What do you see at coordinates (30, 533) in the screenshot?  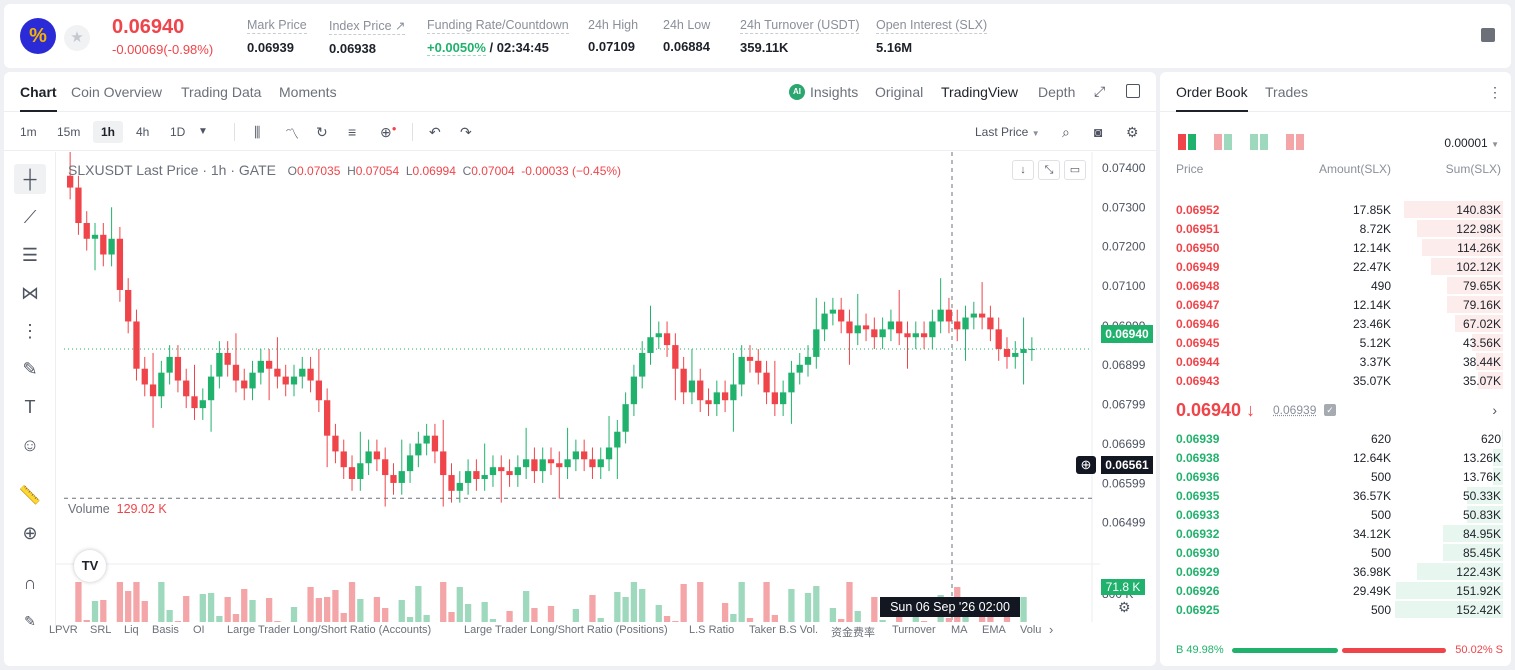 I see `zoom-in-icon: ⊕` at bounding box center [30, 533].